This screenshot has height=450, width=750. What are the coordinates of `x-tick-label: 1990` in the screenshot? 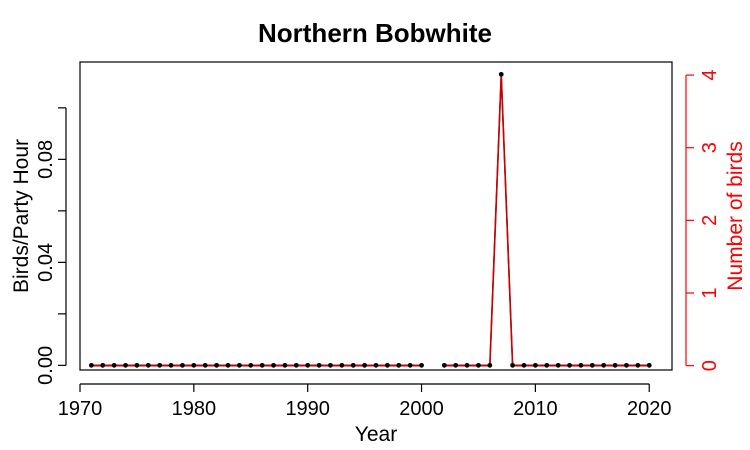 It's located at (307, 409).